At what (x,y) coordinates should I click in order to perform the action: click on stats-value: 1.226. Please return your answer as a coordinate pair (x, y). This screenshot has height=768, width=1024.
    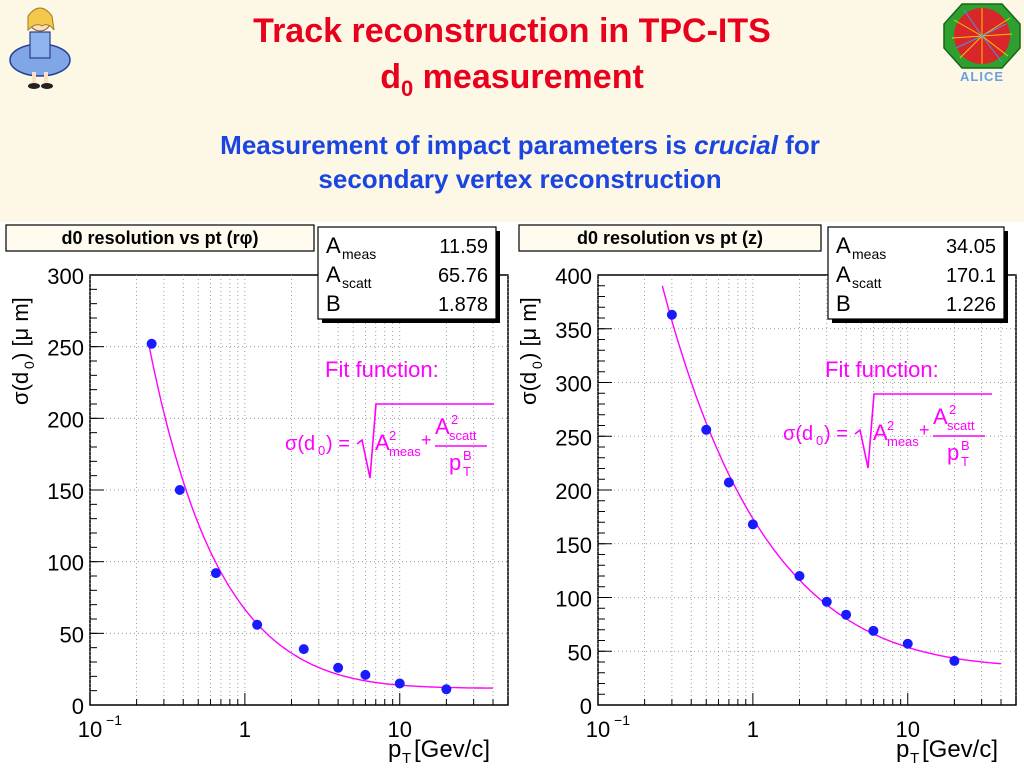
    Looking at the image, I should click on (971, 305).